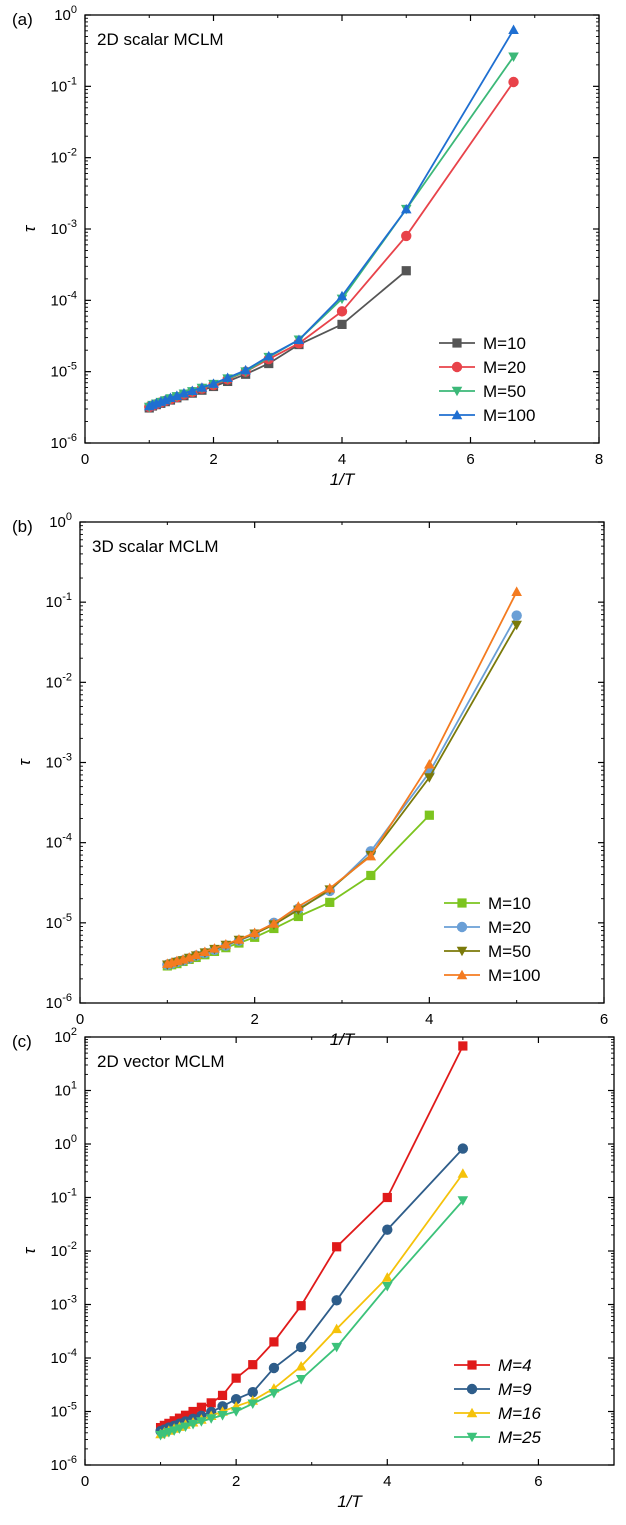 The height and width of the screenshot is (1525, 626). What do you see at coordinates (59, 1002) in the screenshot?
I see `y-tick-label: 10⁻⁶` at bounding box center [59, 1002].